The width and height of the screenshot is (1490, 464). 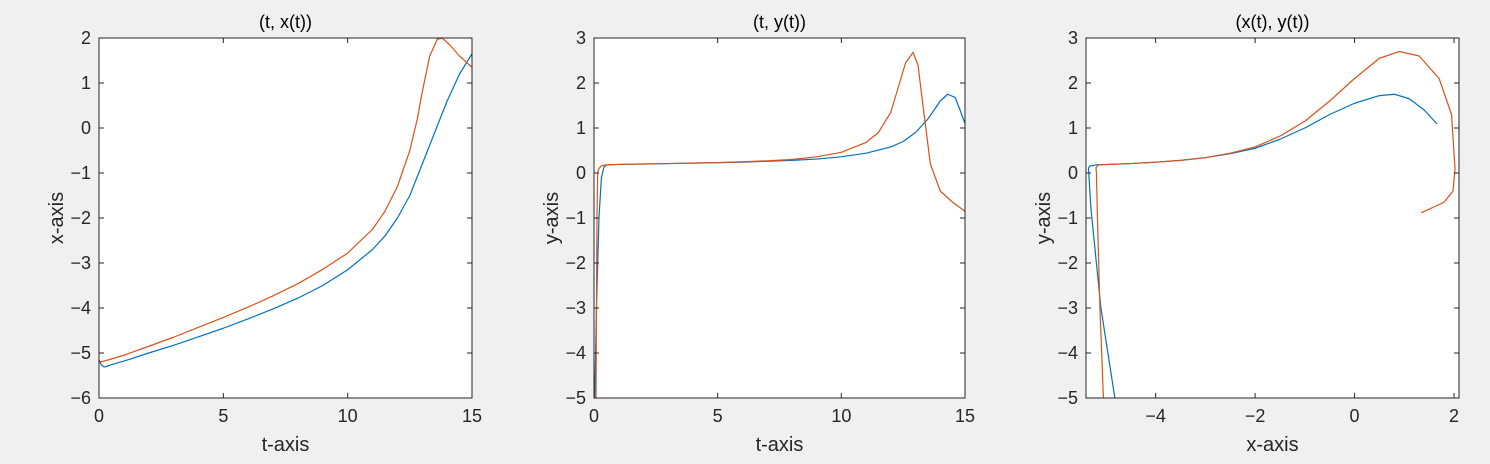 What do you see at coordinates (1067, 308) in the screenshot?
I see `chart-3-ytick-label: −3` at bounding box center [1067, 308].